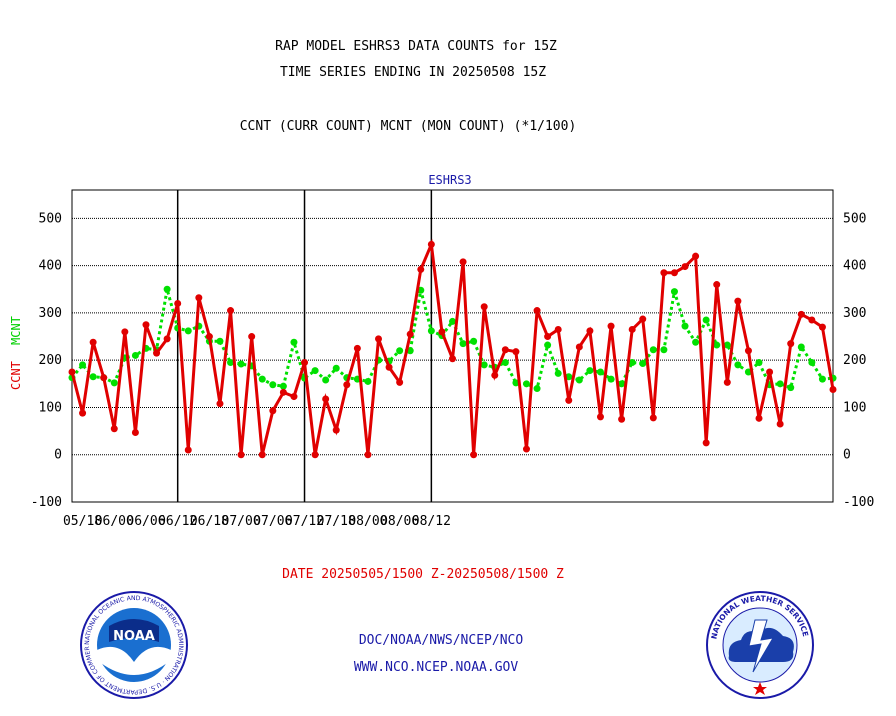 This screenshot has width=896, height=716. Describe the element at coordinates (50, 313) in the screenshot. I see `y-tick-label-left: 300` at that location.